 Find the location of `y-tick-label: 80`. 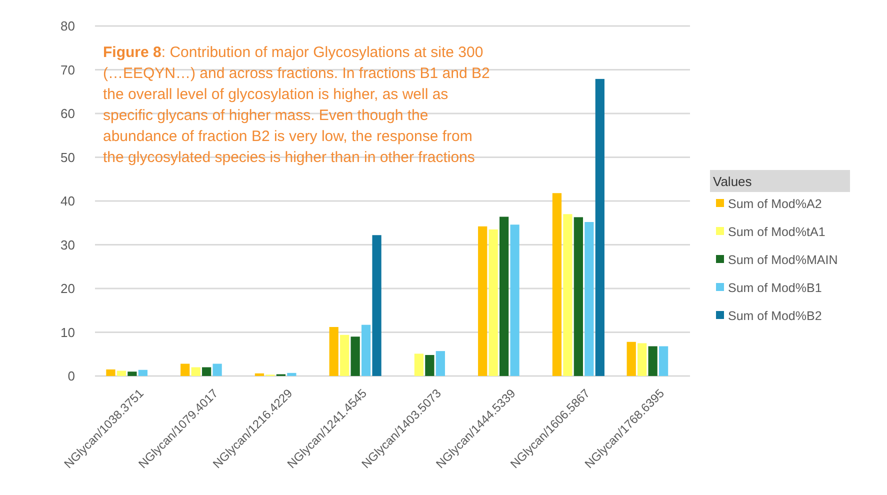

y-tick-label: 80 is located at coordinates (67, 26).